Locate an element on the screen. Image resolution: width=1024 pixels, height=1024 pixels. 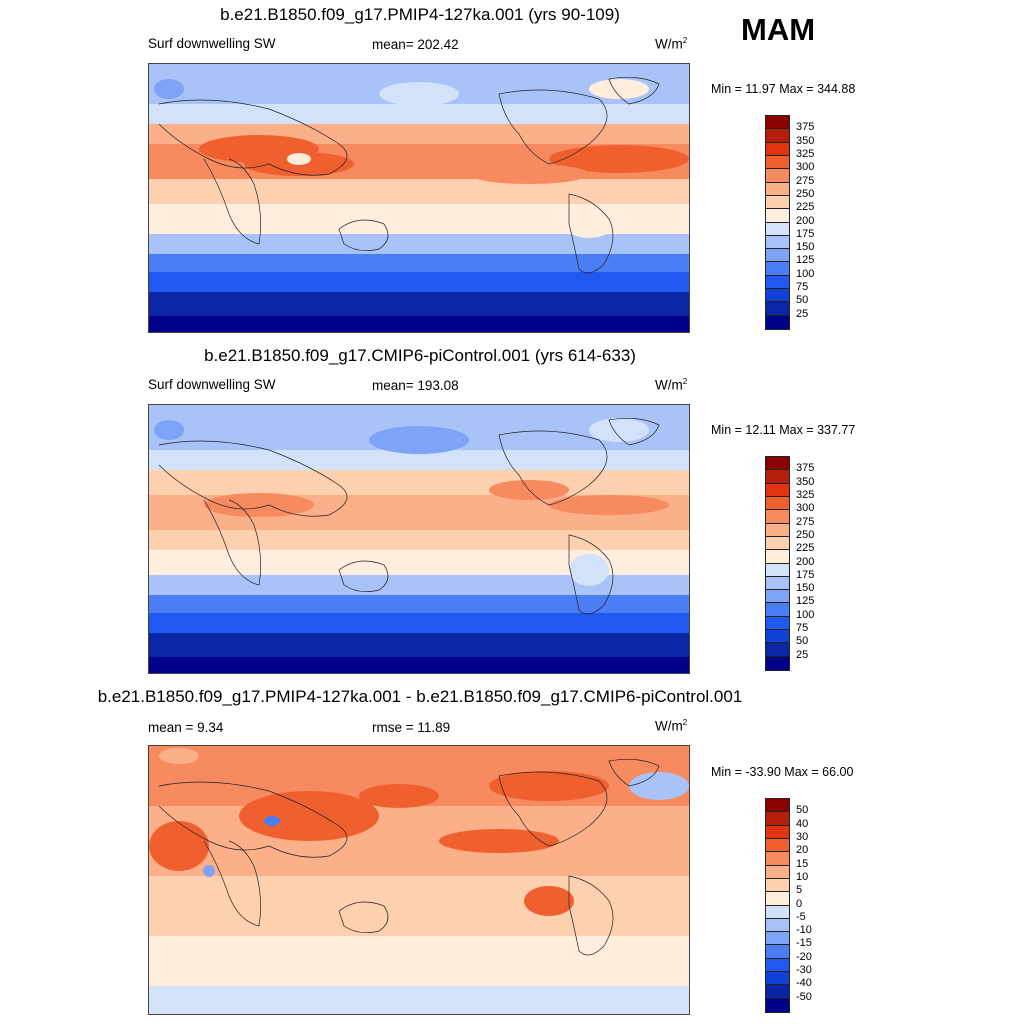
colorbar-tick-label: 20 is located at coordinates (802, 850).